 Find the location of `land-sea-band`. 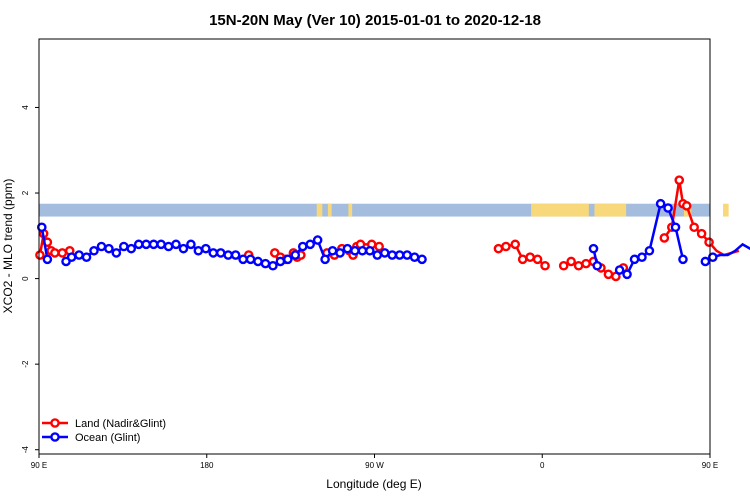

land-sea-band is located at coordinates (384, 210).